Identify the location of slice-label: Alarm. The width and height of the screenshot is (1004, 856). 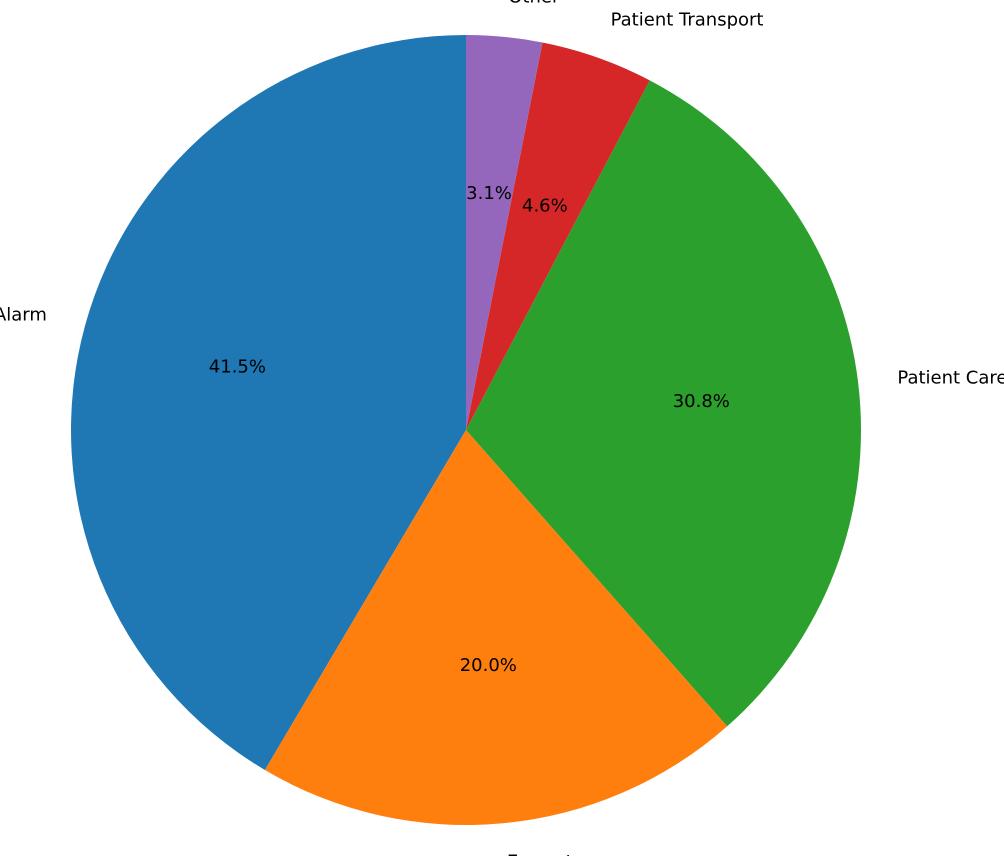
(23, 314).